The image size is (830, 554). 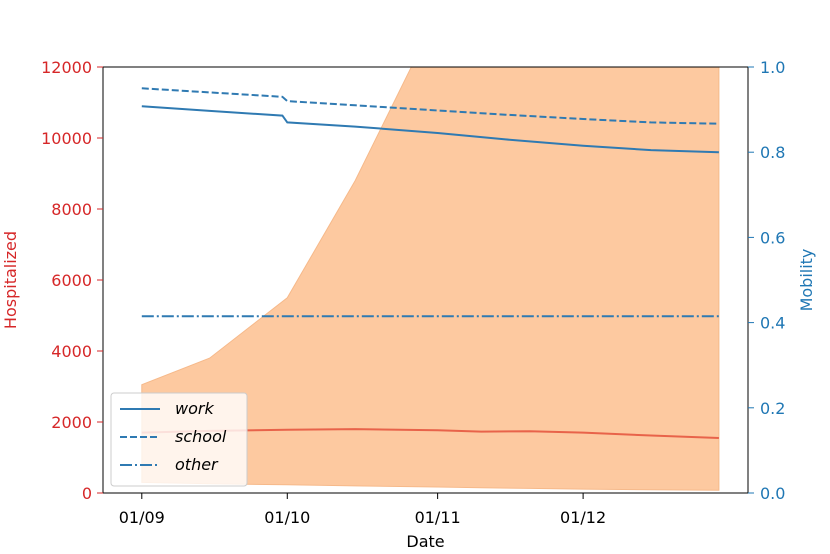 I want to click on hospitalized-median-line, so click(x=430, y=433).